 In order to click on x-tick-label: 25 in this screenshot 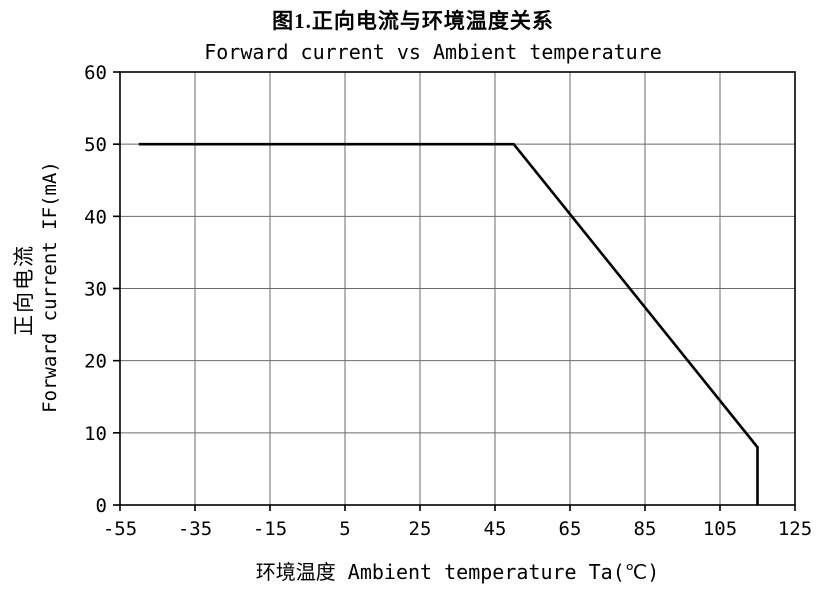, I will do `click(420, 529)`.